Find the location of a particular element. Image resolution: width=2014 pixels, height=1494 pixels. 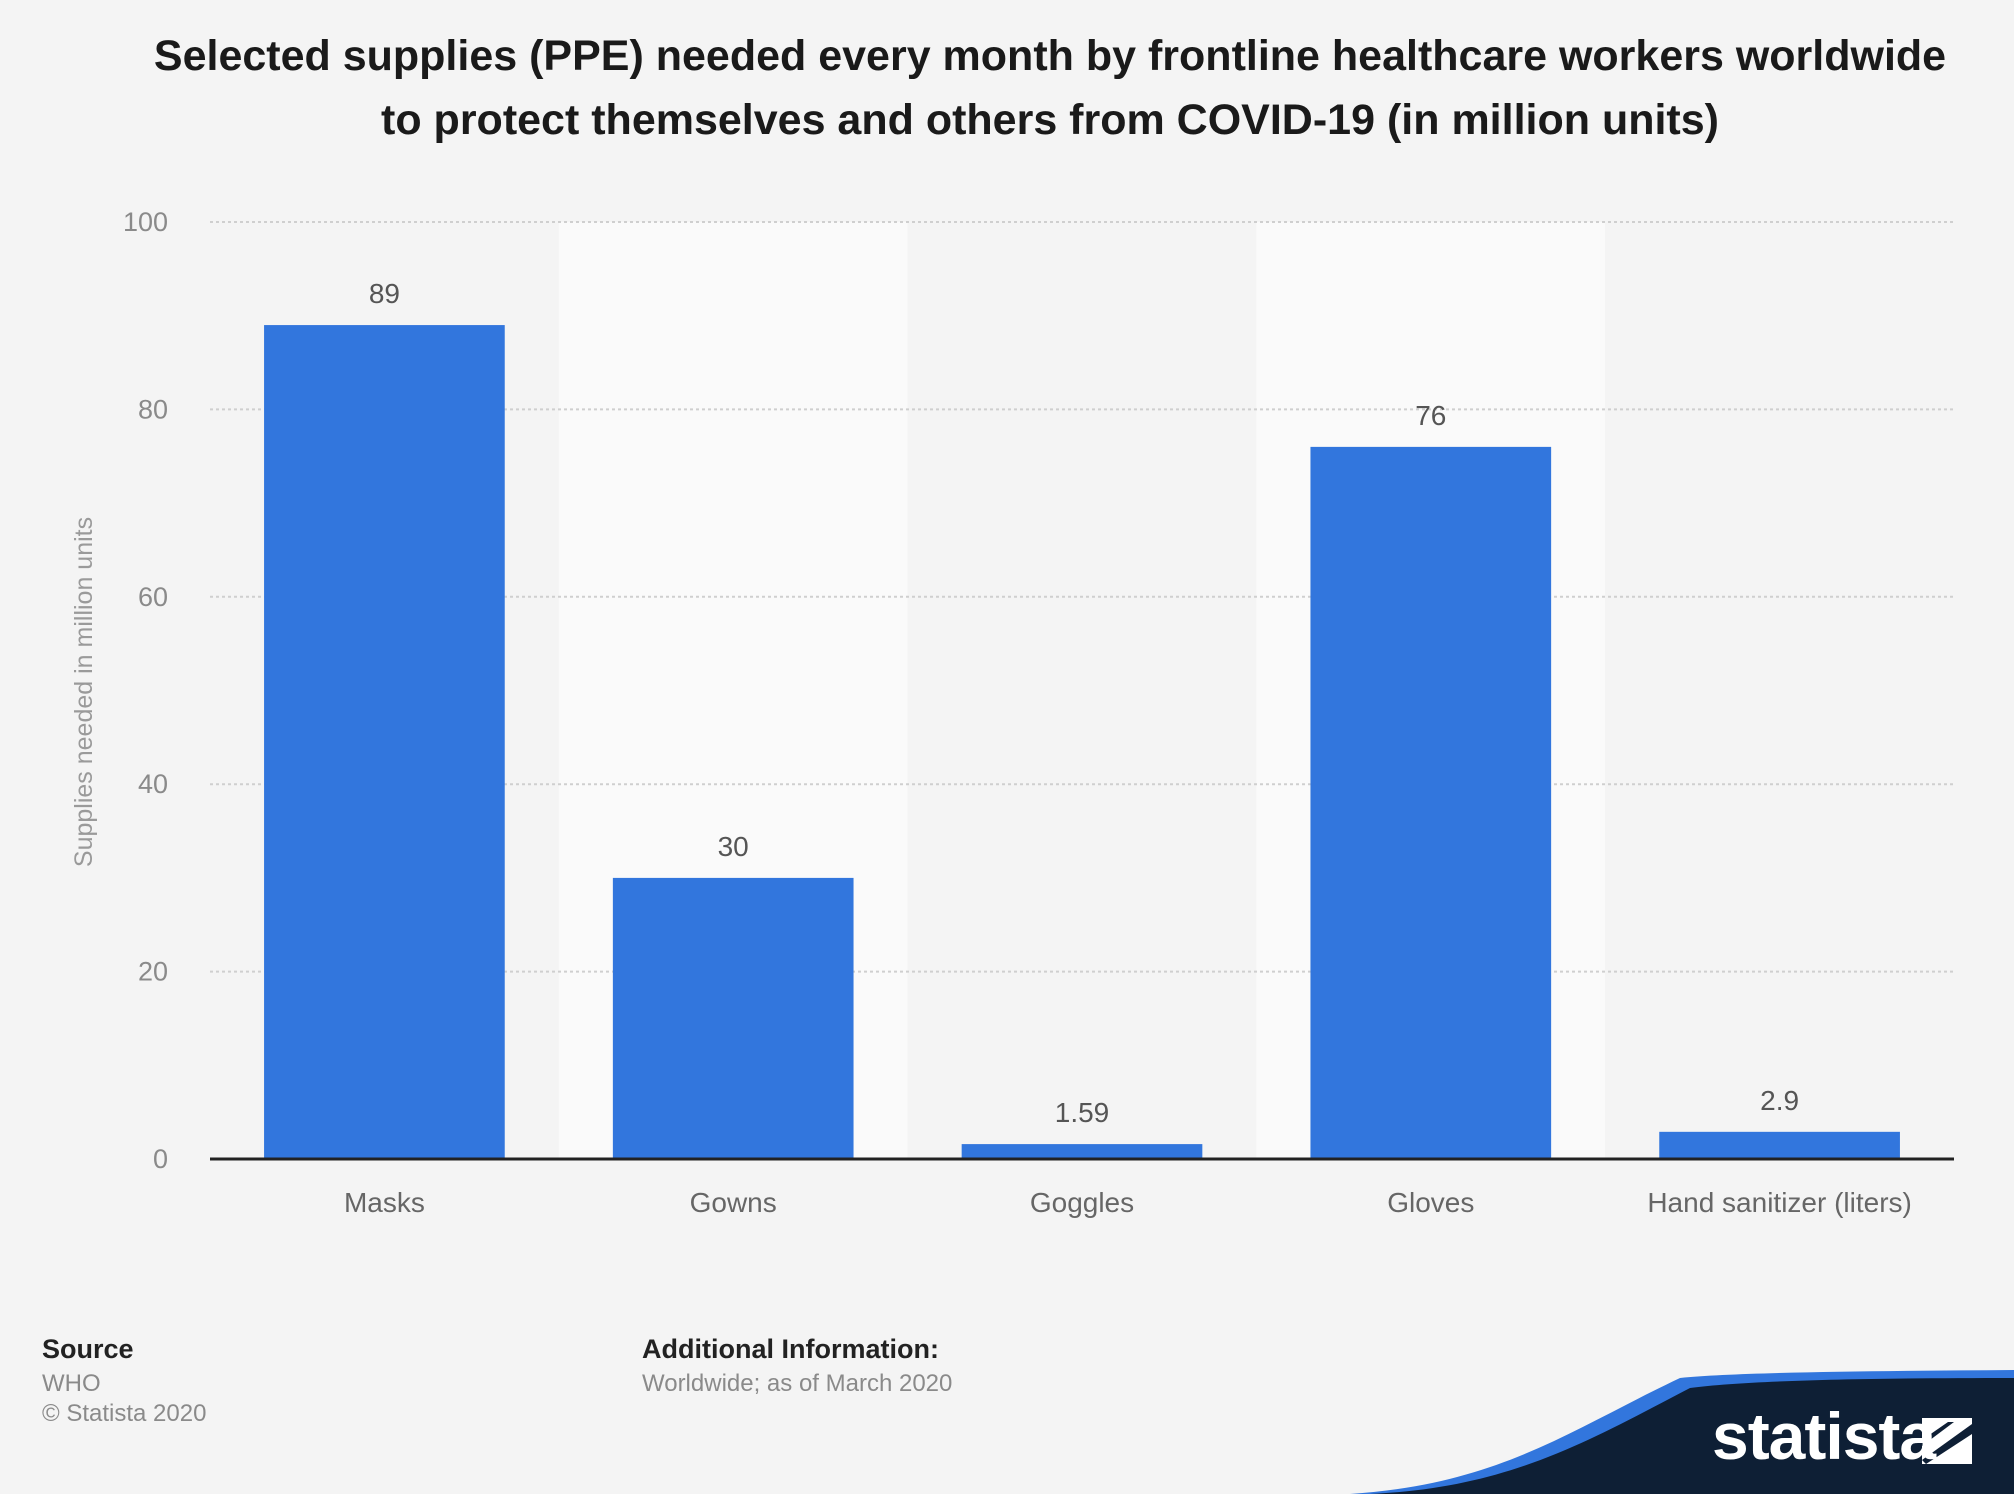

x-tick-label: Gowns is located at coordinates (733, 1202).